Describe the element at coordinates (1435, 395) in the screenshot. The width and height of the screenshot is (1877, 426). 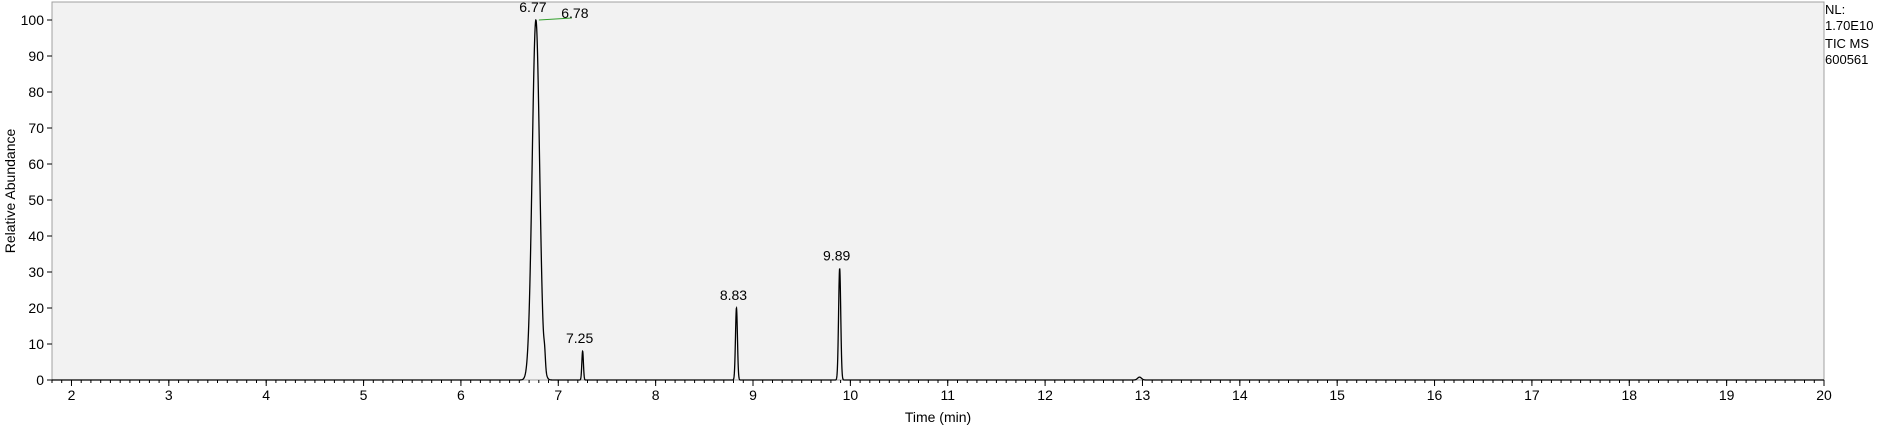
I see `x-tick-label: 16` at that location.